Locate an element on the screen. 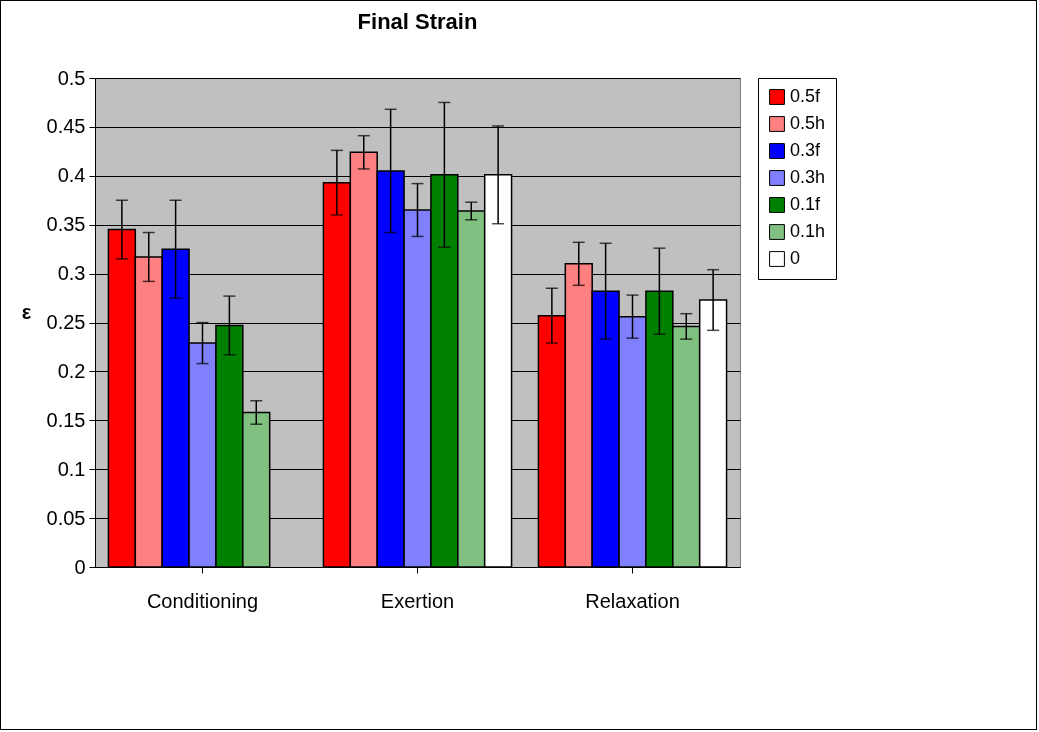 The height and width of the screenshot is (732, 1039). y-tick-label: 0.35 is located at coordinates (66, 224).